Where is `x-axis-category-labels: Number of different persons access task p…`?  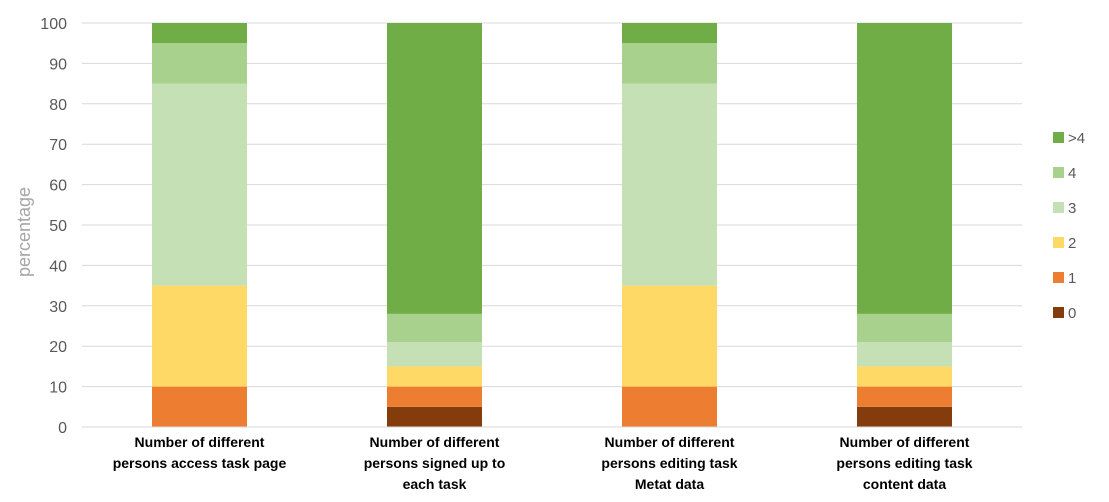 x-axis-category-labels: Number of different persons access task p… is located at coordinates (543, 463).